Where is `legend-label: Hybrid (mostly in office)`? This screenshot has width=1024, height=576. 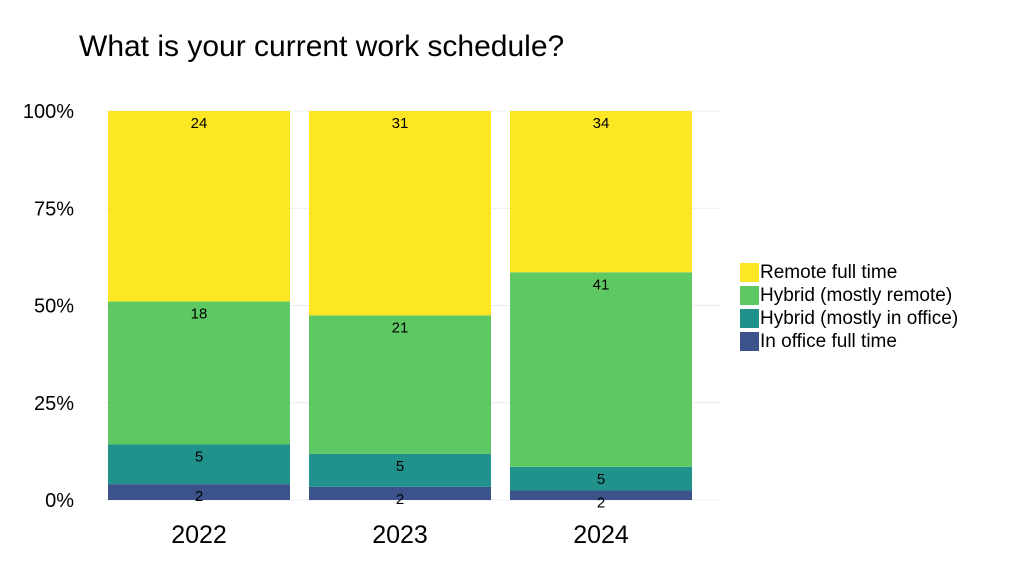
legend-label: Hybrid (mostly in office) is located at coordinates (859, 318).